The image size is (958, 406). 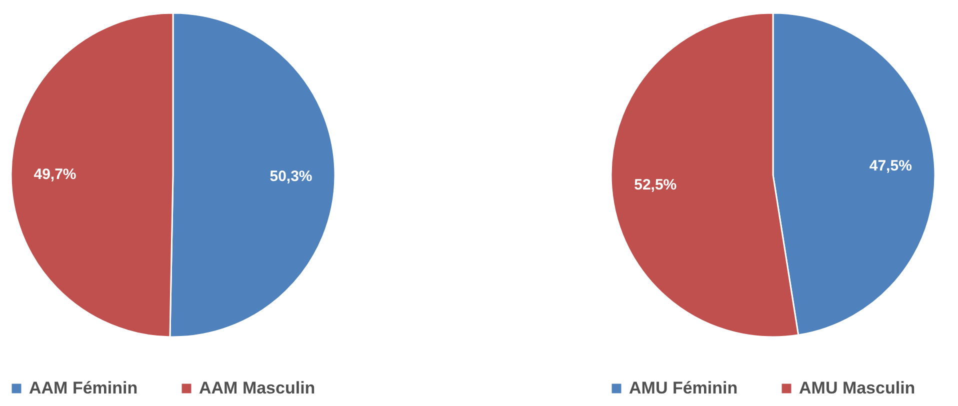 I want to click on data-label: 47,5%, so click(x=890, y=166).